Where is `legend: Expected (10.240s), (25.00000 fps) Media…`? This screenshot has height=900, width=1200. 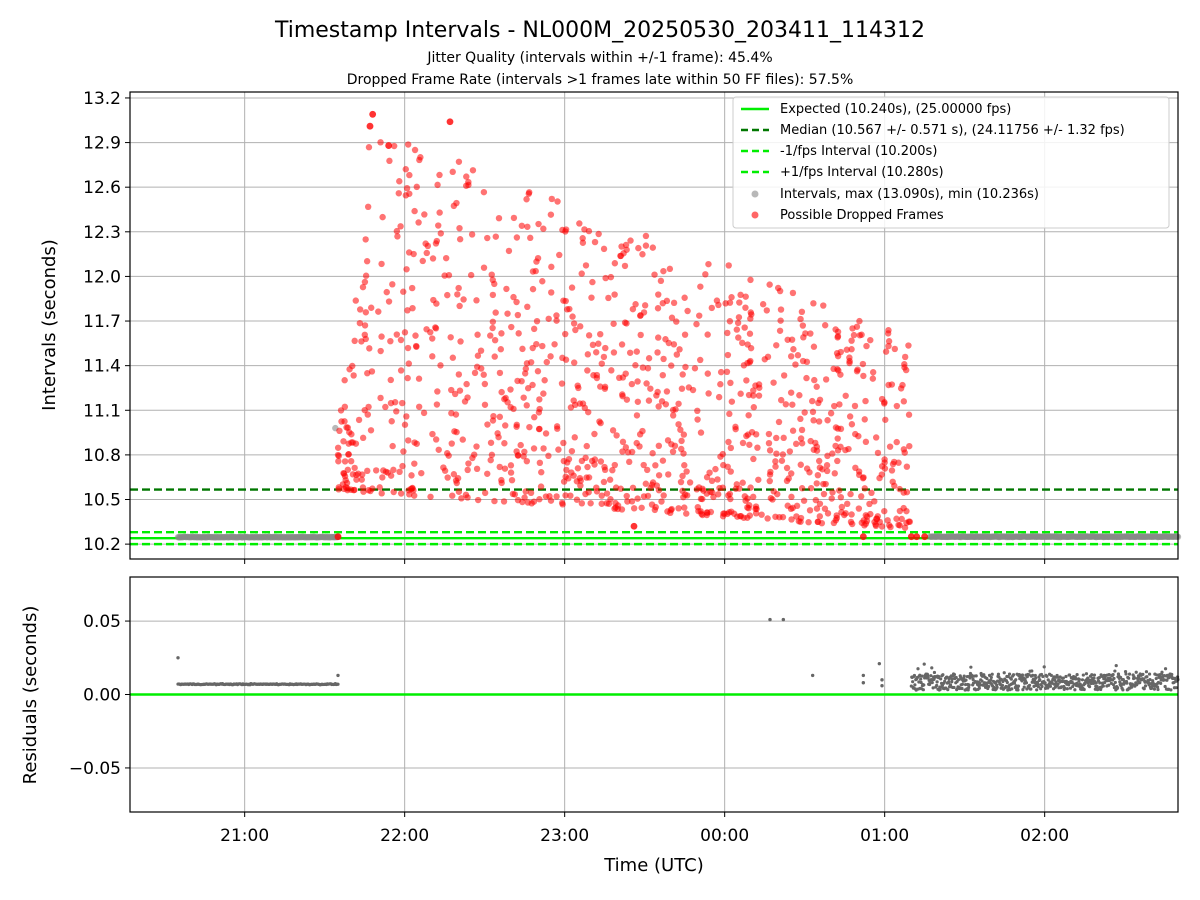
legend: Expected (10.240s), (25.00000 fps) Media… is located at coordinates (951, 162).